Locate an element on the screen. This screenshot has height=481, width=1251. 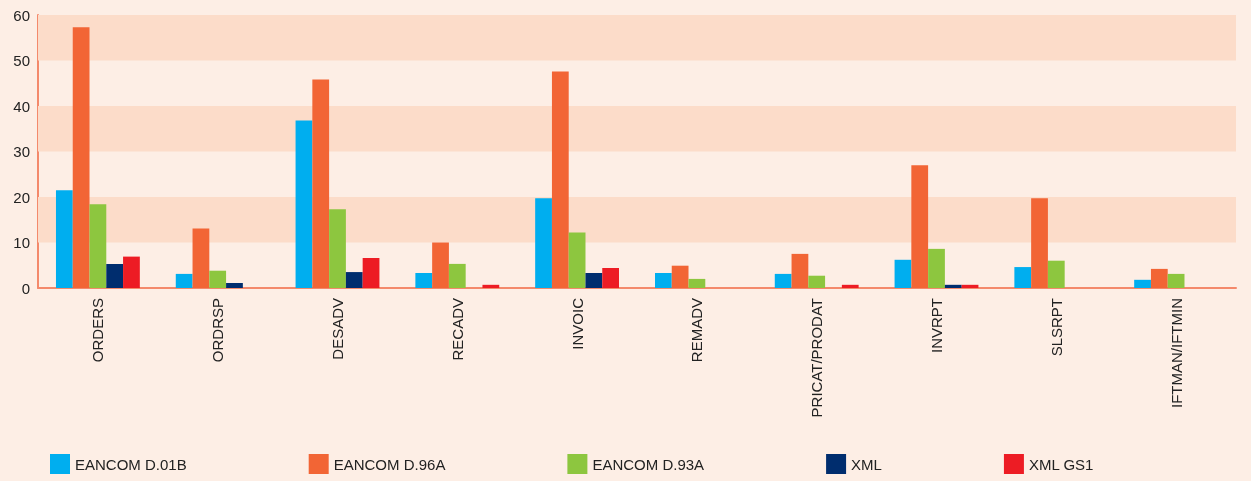
y-tick-label: 50 is located at coordinates (21, 60).